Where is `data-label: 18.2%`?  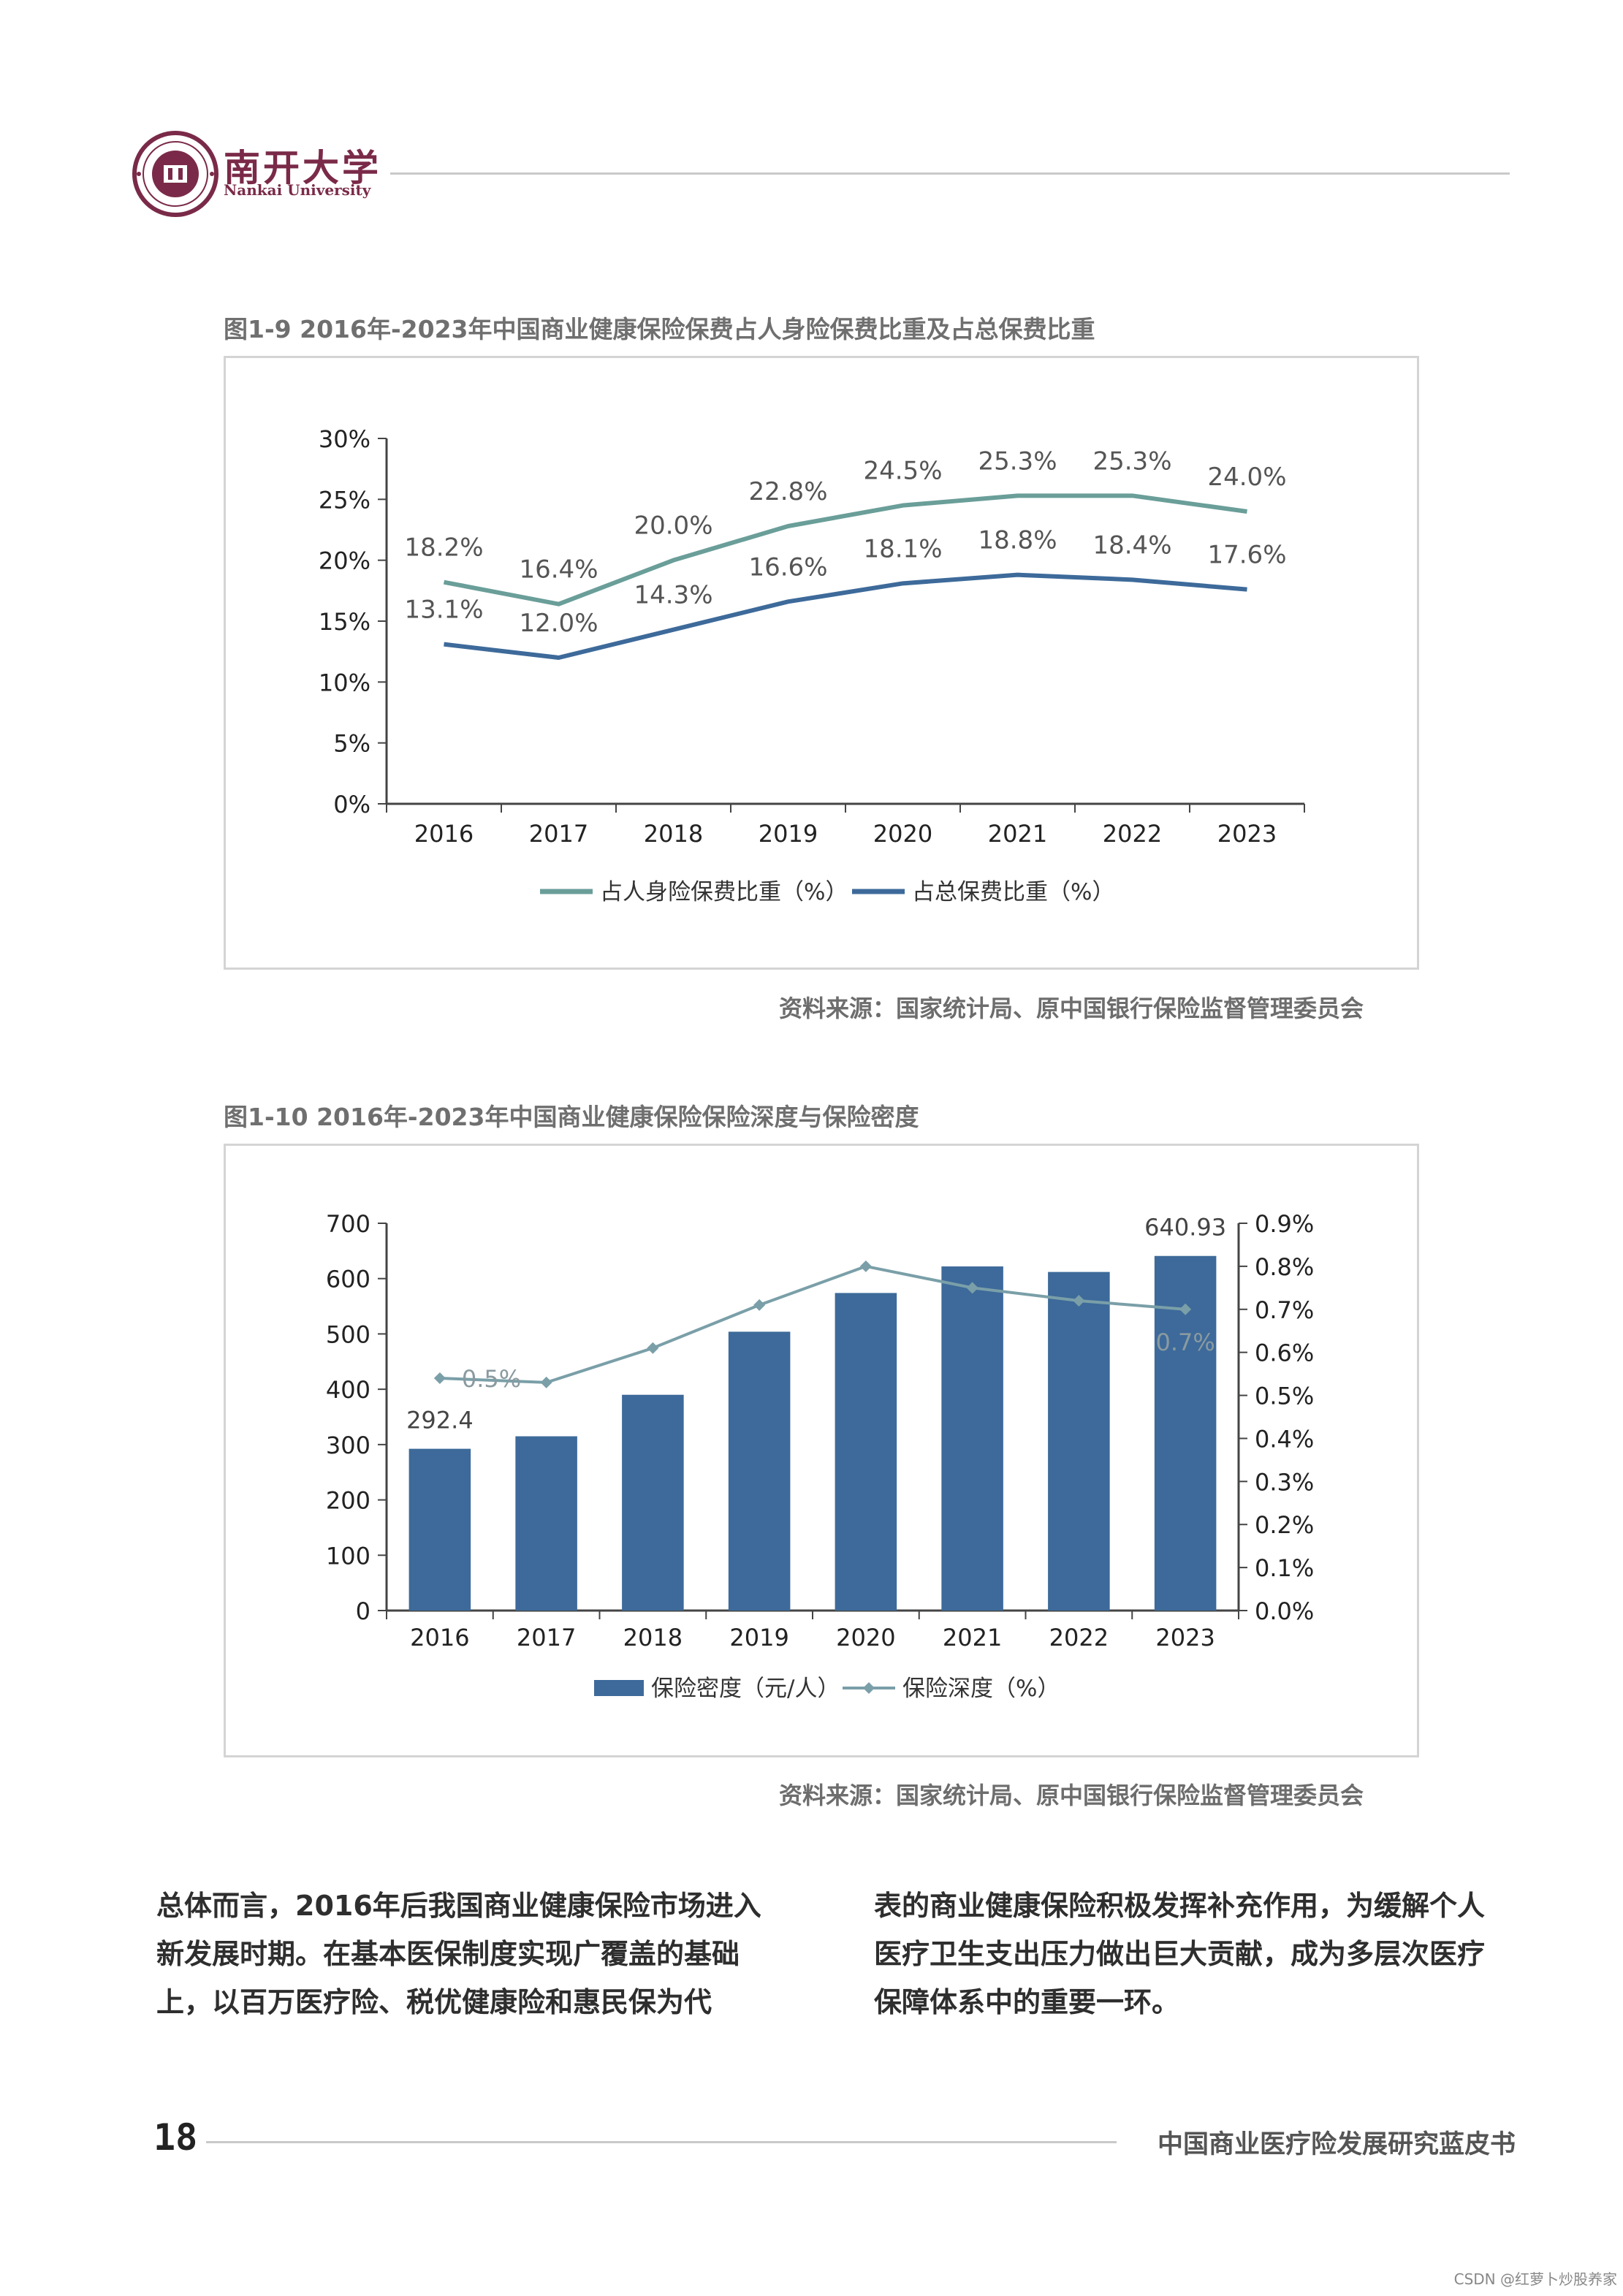
data-label: 18.2% is located at coordinates (443, 548).